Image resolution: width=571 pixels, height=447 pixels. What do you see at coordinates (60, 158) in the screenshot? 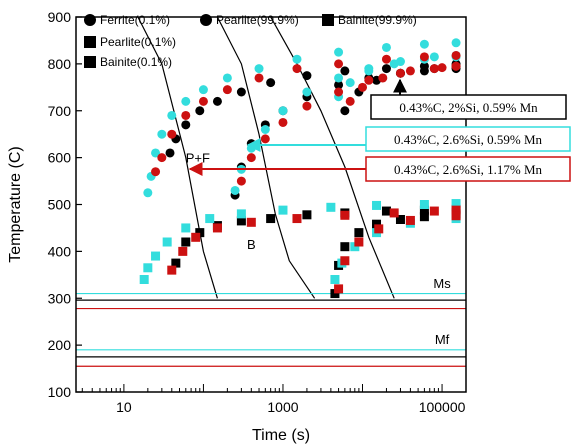
I see `y-tick-label-600: 600` at bounding box center [60, 158].